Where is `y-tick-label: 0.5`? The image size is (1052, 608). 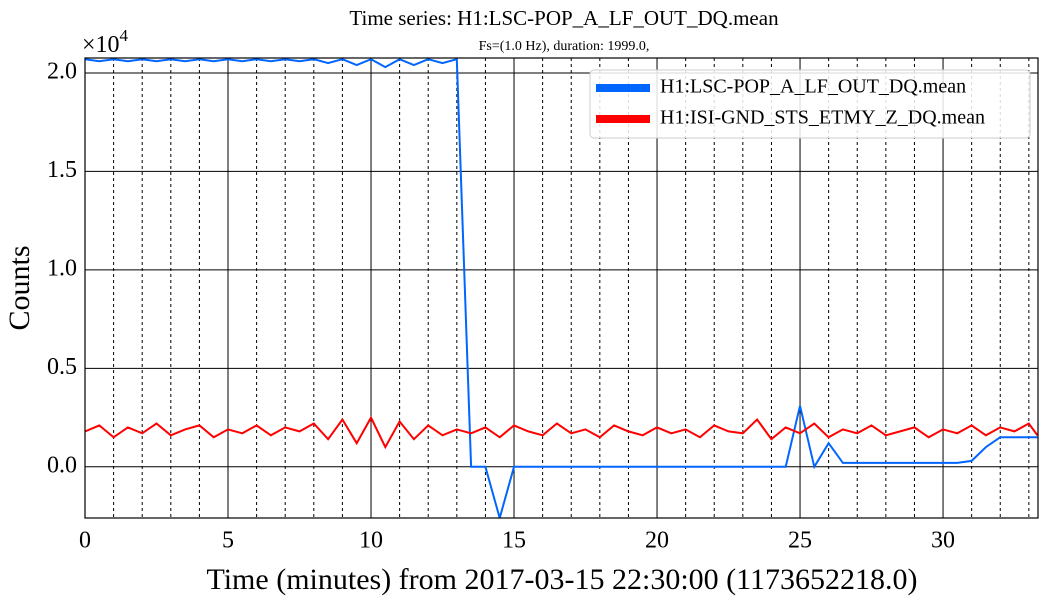
y-tick-label: 0.5 is located at coordinates (62, 367).